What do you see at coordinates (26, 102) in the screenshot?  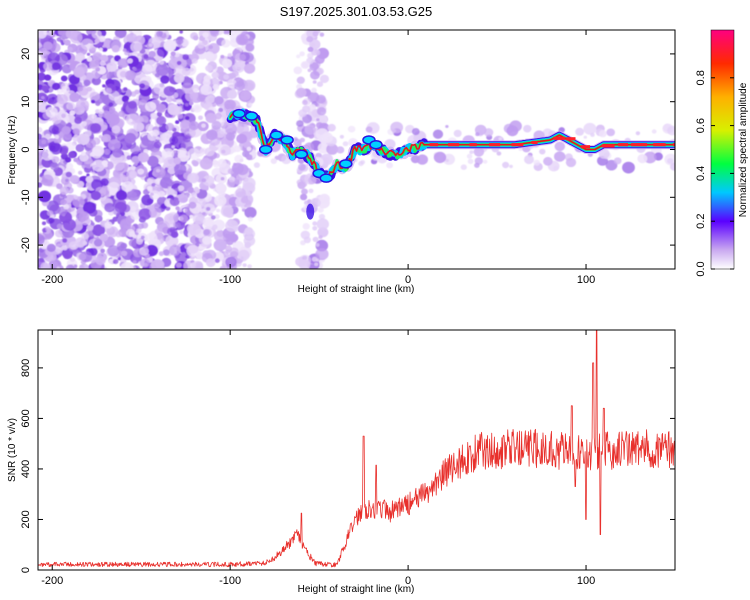 I see `y-tick-label: 10` at bounding box center [26, 102].